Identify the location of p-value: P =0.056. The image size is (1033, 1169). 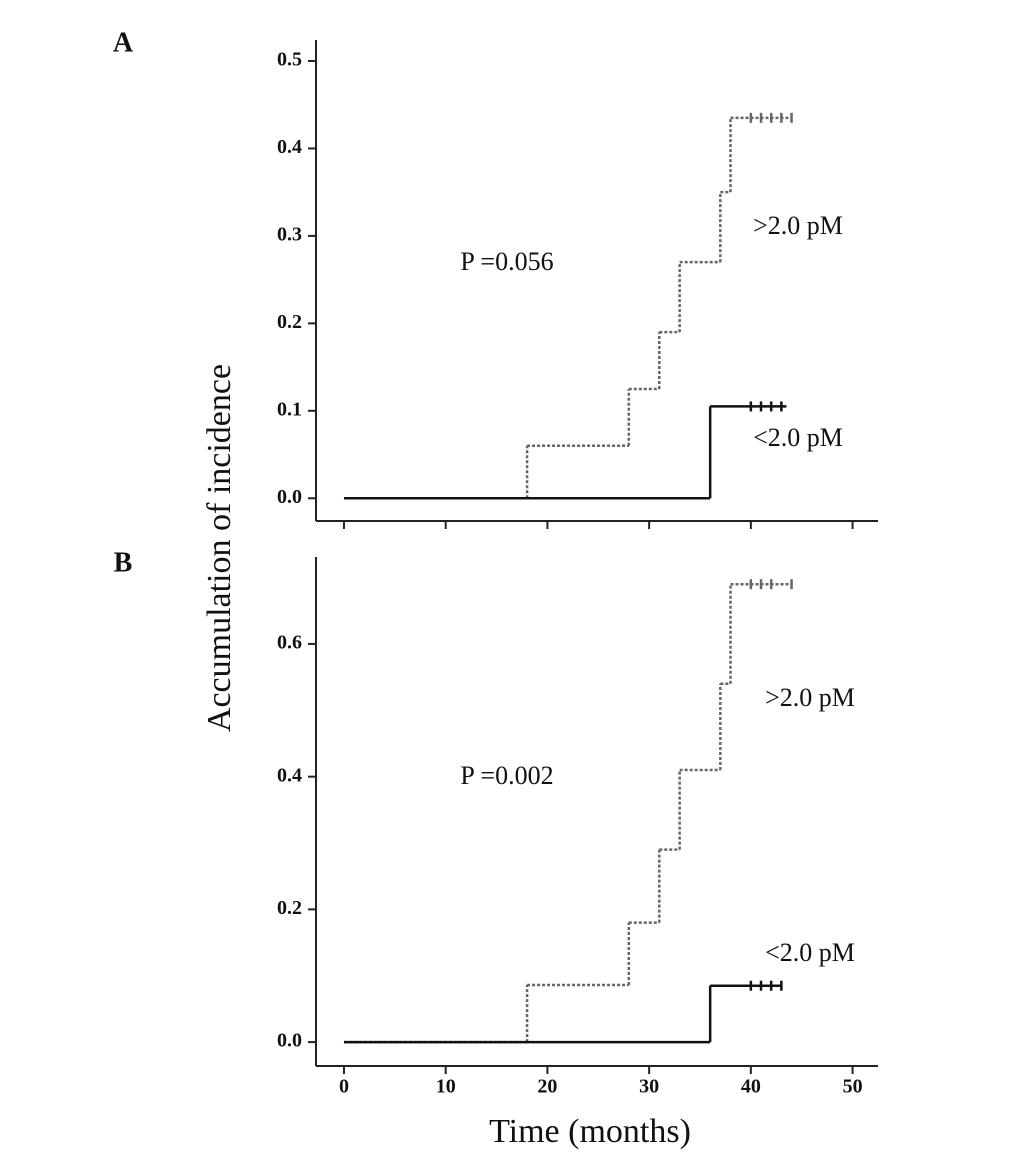
(506, 261).